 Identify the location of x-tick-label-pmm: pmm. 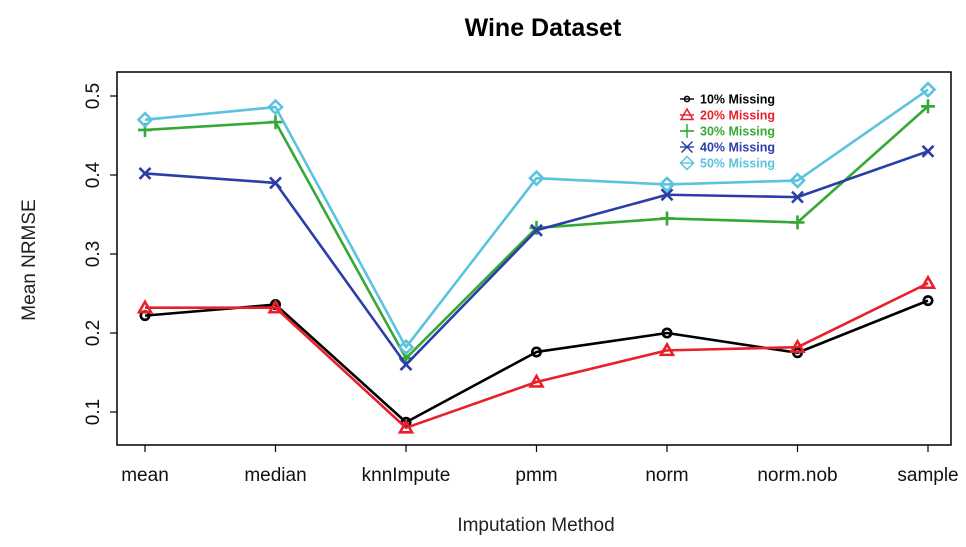
(536, 475).